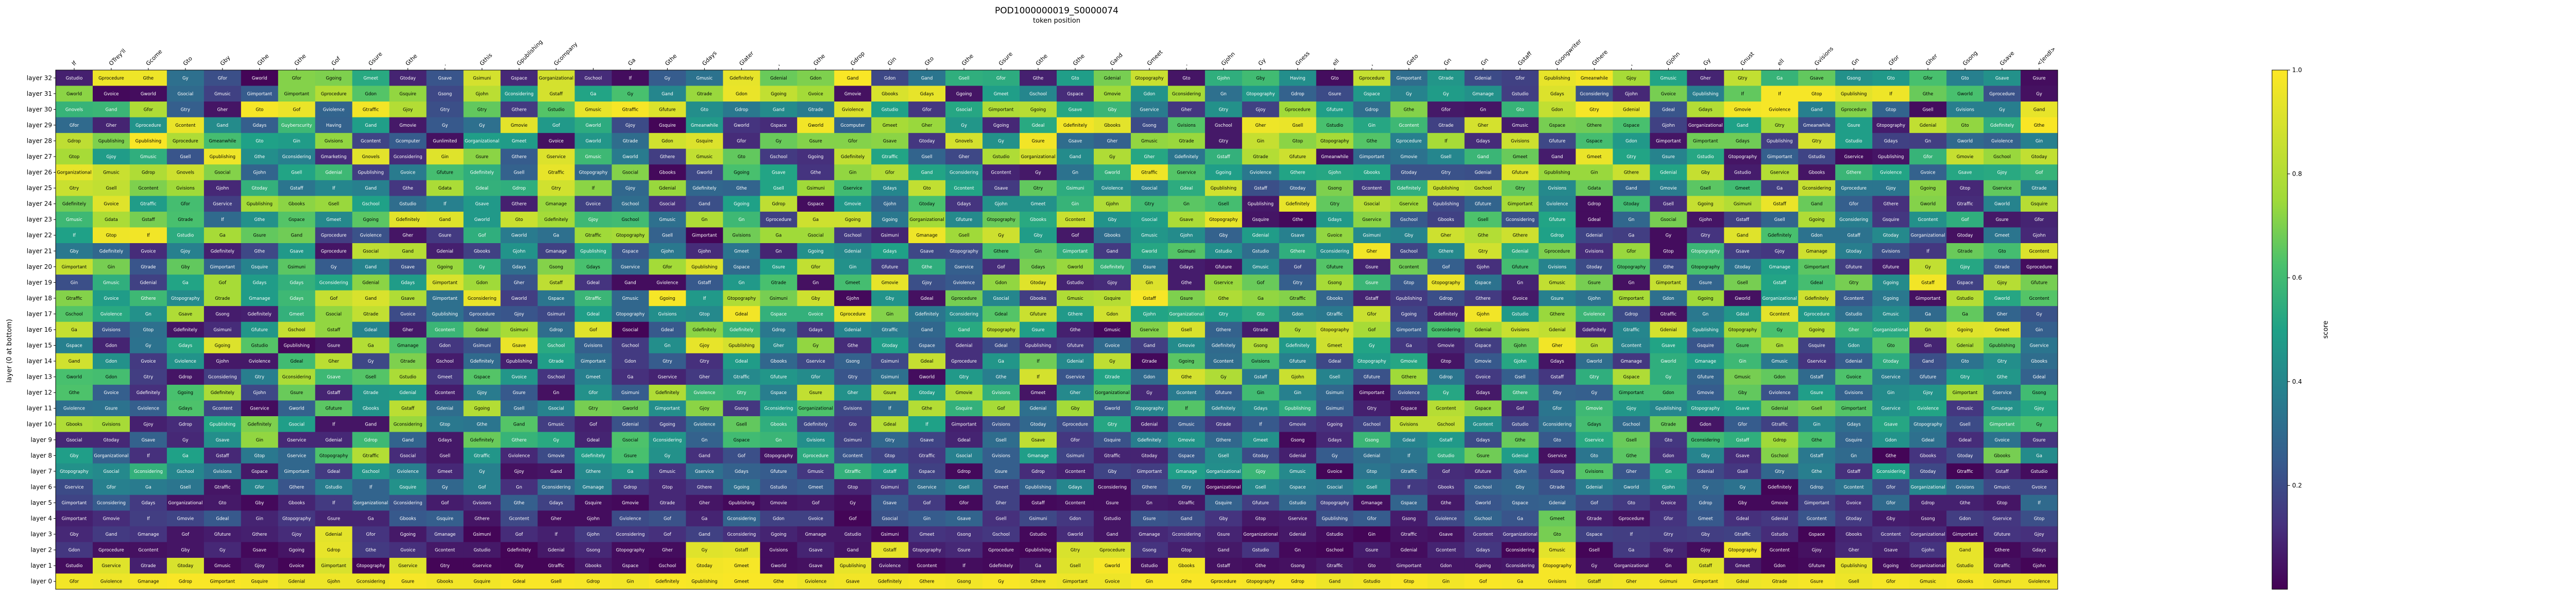 The width and height of the screenshot is (2576, 597). What do you see at coordinates (1038, 378) in the screenshot?
I see `cell-label: If` at bounding box center [1038, 378].